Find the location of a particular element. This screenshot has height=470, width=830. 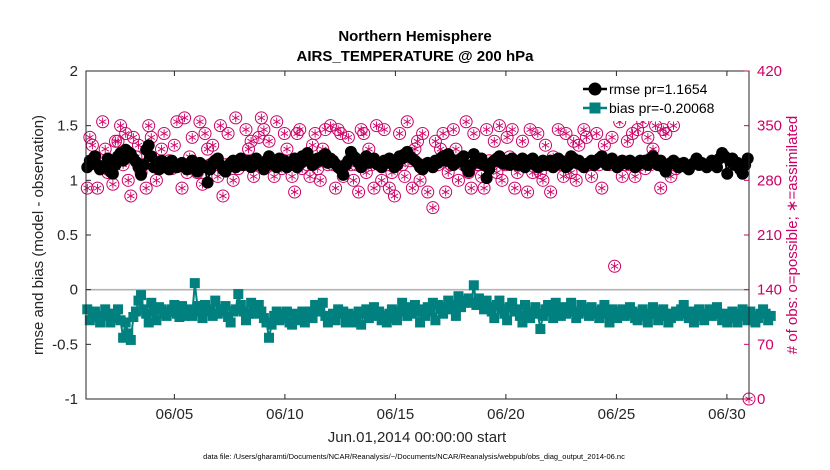

y-tick-label-left: 1 is located at coordinates (74, 180).